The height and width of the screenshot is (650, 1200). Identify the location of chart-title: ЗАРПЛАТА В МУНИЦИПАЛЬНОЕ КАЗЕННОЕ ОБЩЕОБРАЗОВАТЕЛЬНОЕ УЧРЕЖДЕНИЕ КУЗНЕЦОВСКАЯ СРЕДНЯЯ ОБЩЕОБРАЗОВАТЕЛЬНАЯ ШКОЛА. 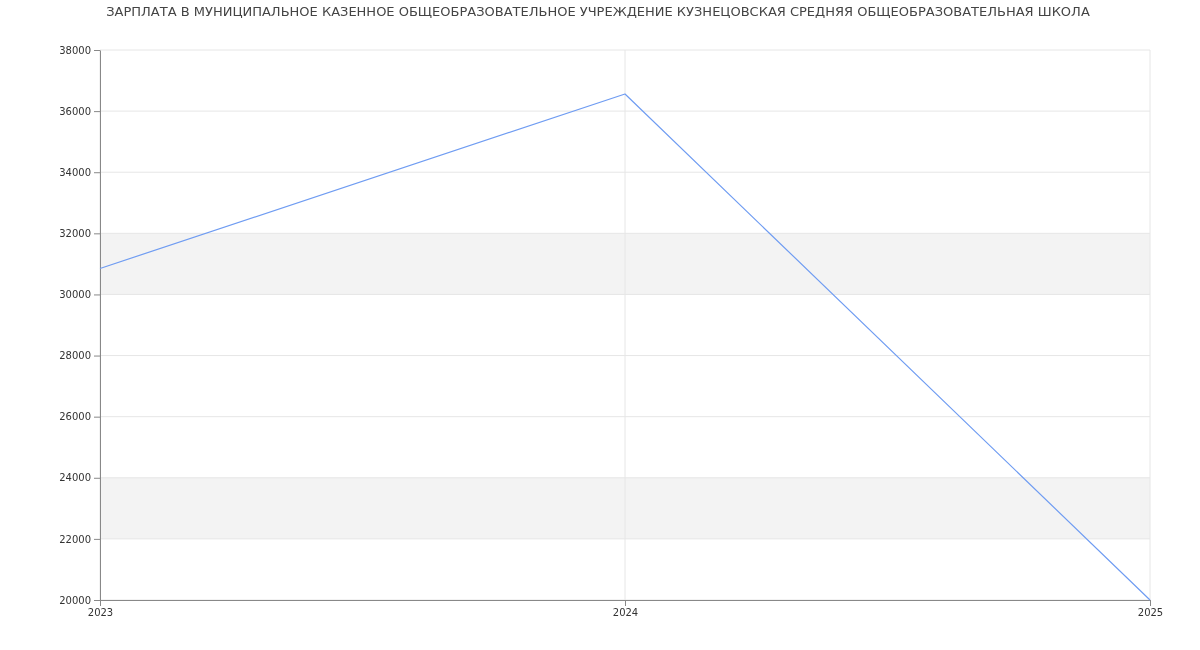
(598, 11).